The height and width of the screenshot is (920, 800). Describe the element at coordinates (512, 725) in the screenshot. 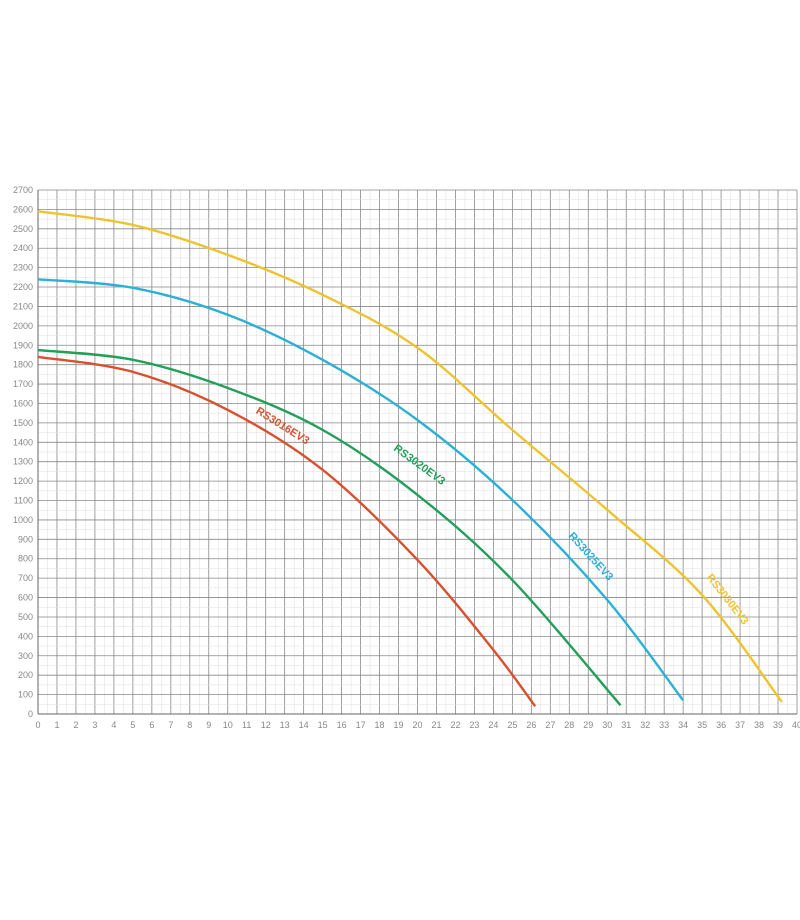

I see `x-tick-label: 25` at that location.